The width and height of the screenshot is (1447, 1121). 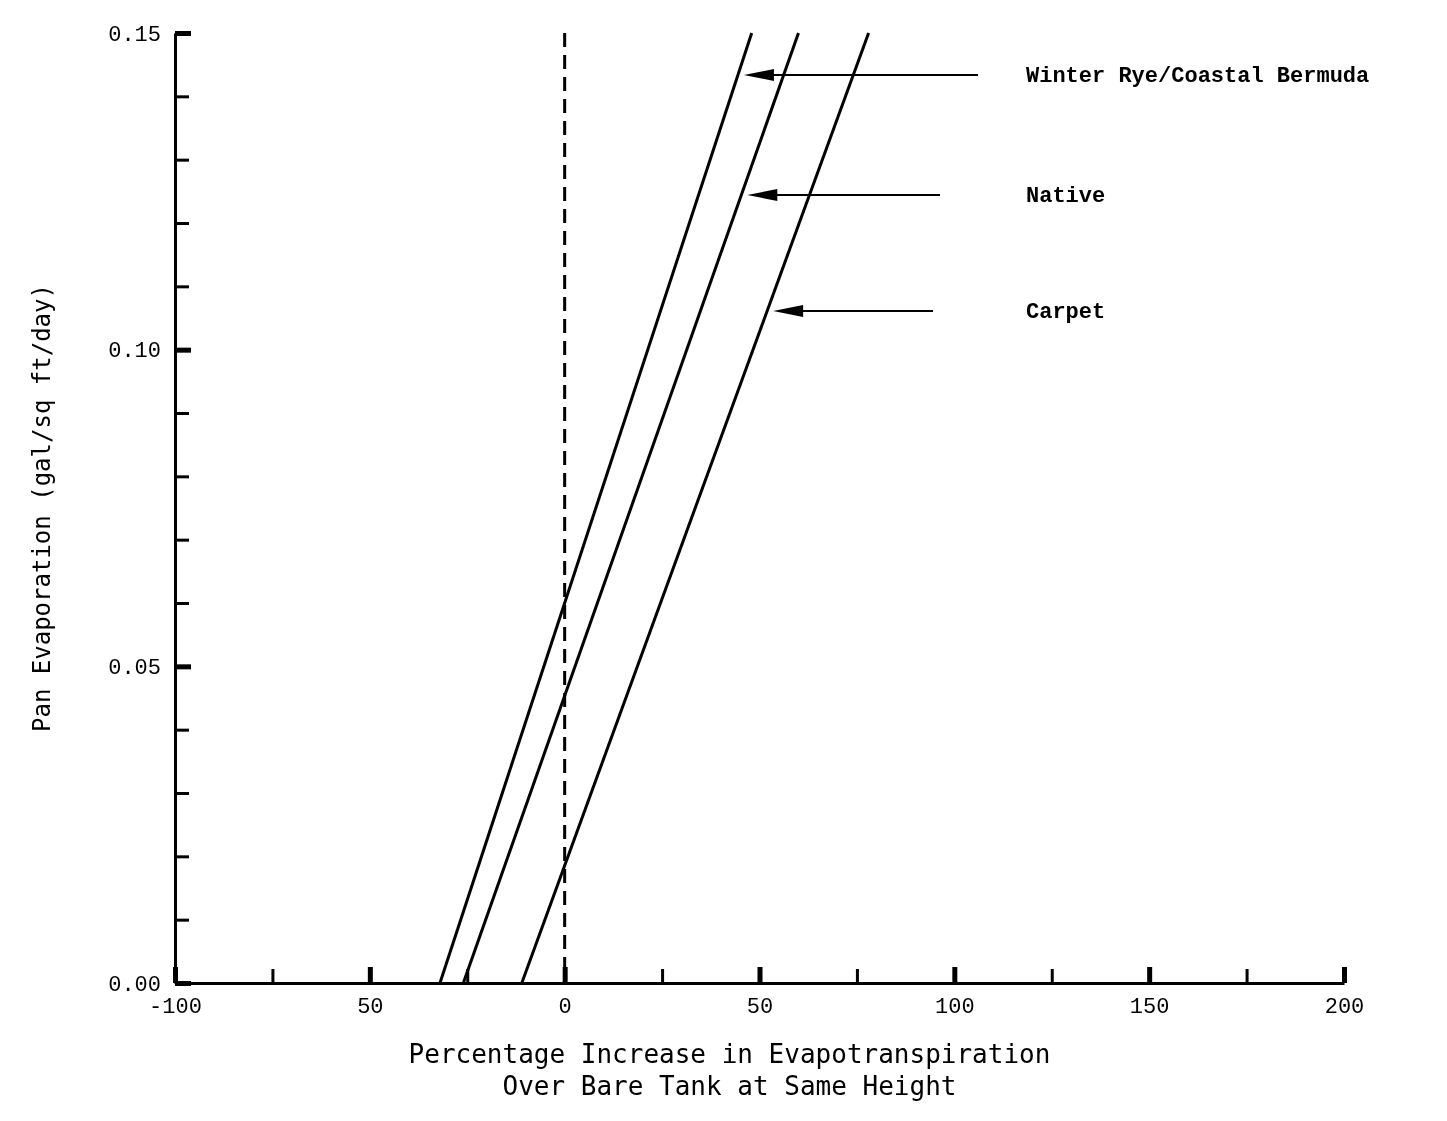 I want to click on y-tick-label: 0.15, so click(x=134, y=35).